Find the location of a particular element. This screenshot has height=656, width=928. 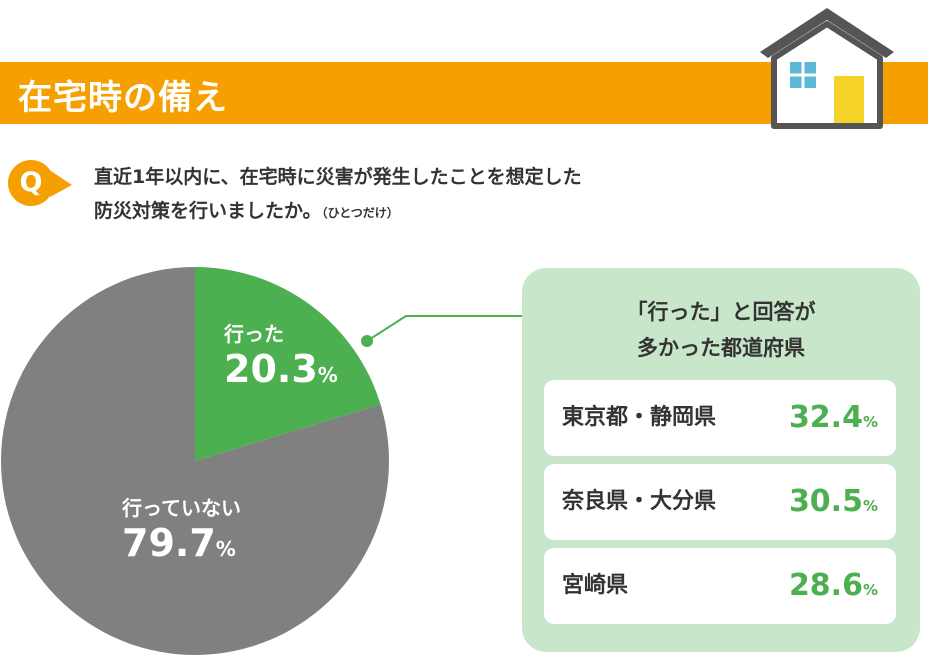

prefecture-value: 28.6% is located at coordinates (833, 588).